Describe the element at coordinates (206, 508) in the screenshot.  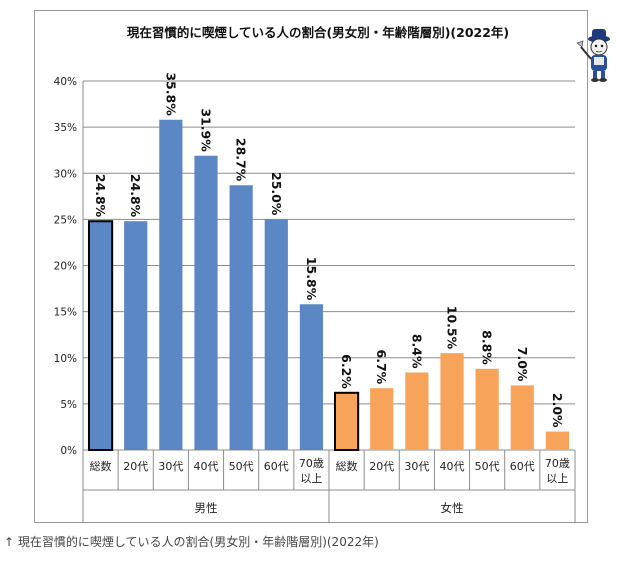
I see `group-label: 男性` at that location.